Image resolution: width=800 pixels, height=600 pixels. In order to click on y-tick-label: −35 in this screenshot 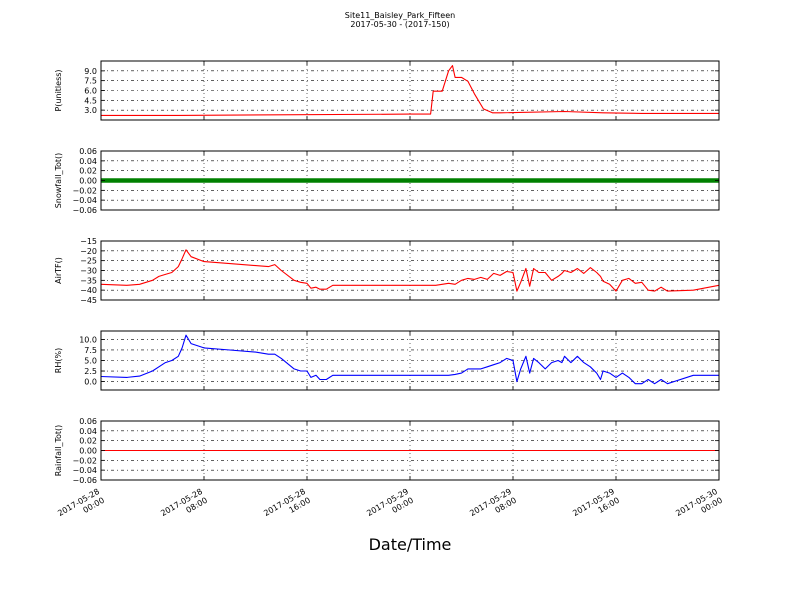, I will do `click(88, 280)`.